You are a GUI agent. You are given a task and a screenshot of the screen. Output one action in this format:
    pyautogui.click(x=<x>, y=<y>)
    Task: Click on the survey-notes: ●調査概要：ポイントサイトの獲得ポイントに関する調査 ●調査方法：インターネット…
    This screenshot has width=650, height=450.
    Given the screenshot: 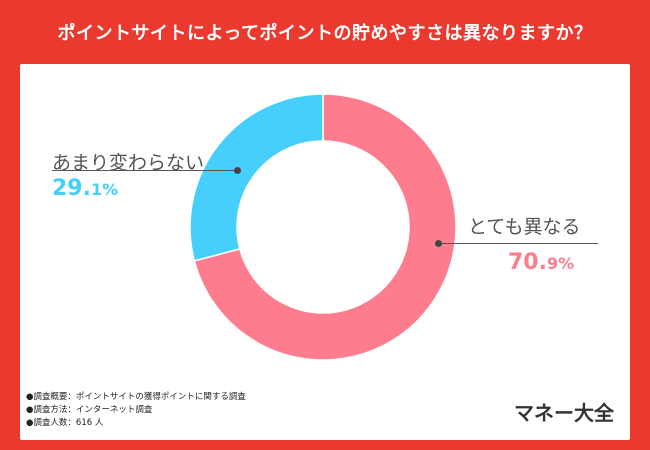 What is the action you would take?
    pyautogui.click(x=136, y=410)
    